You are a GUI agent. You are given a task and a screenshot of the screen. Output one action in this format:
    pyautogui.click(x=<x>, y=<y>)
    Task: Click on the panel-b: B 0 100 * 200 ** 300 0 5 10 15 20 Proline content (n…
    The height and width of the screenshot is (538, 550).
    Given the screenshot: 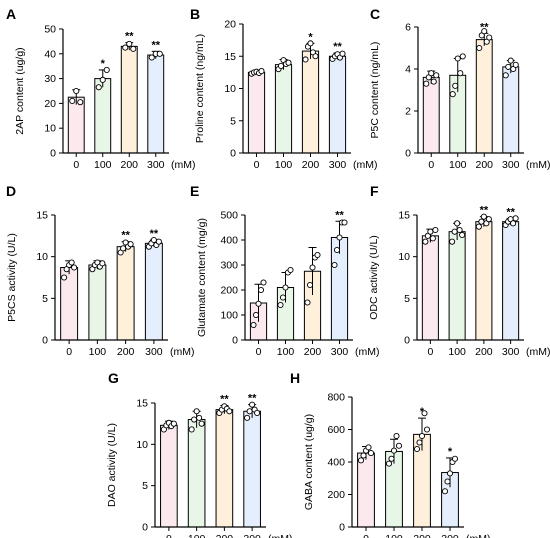 What is the action you would take?
    pyautogui.click(x=284, y=88)
    